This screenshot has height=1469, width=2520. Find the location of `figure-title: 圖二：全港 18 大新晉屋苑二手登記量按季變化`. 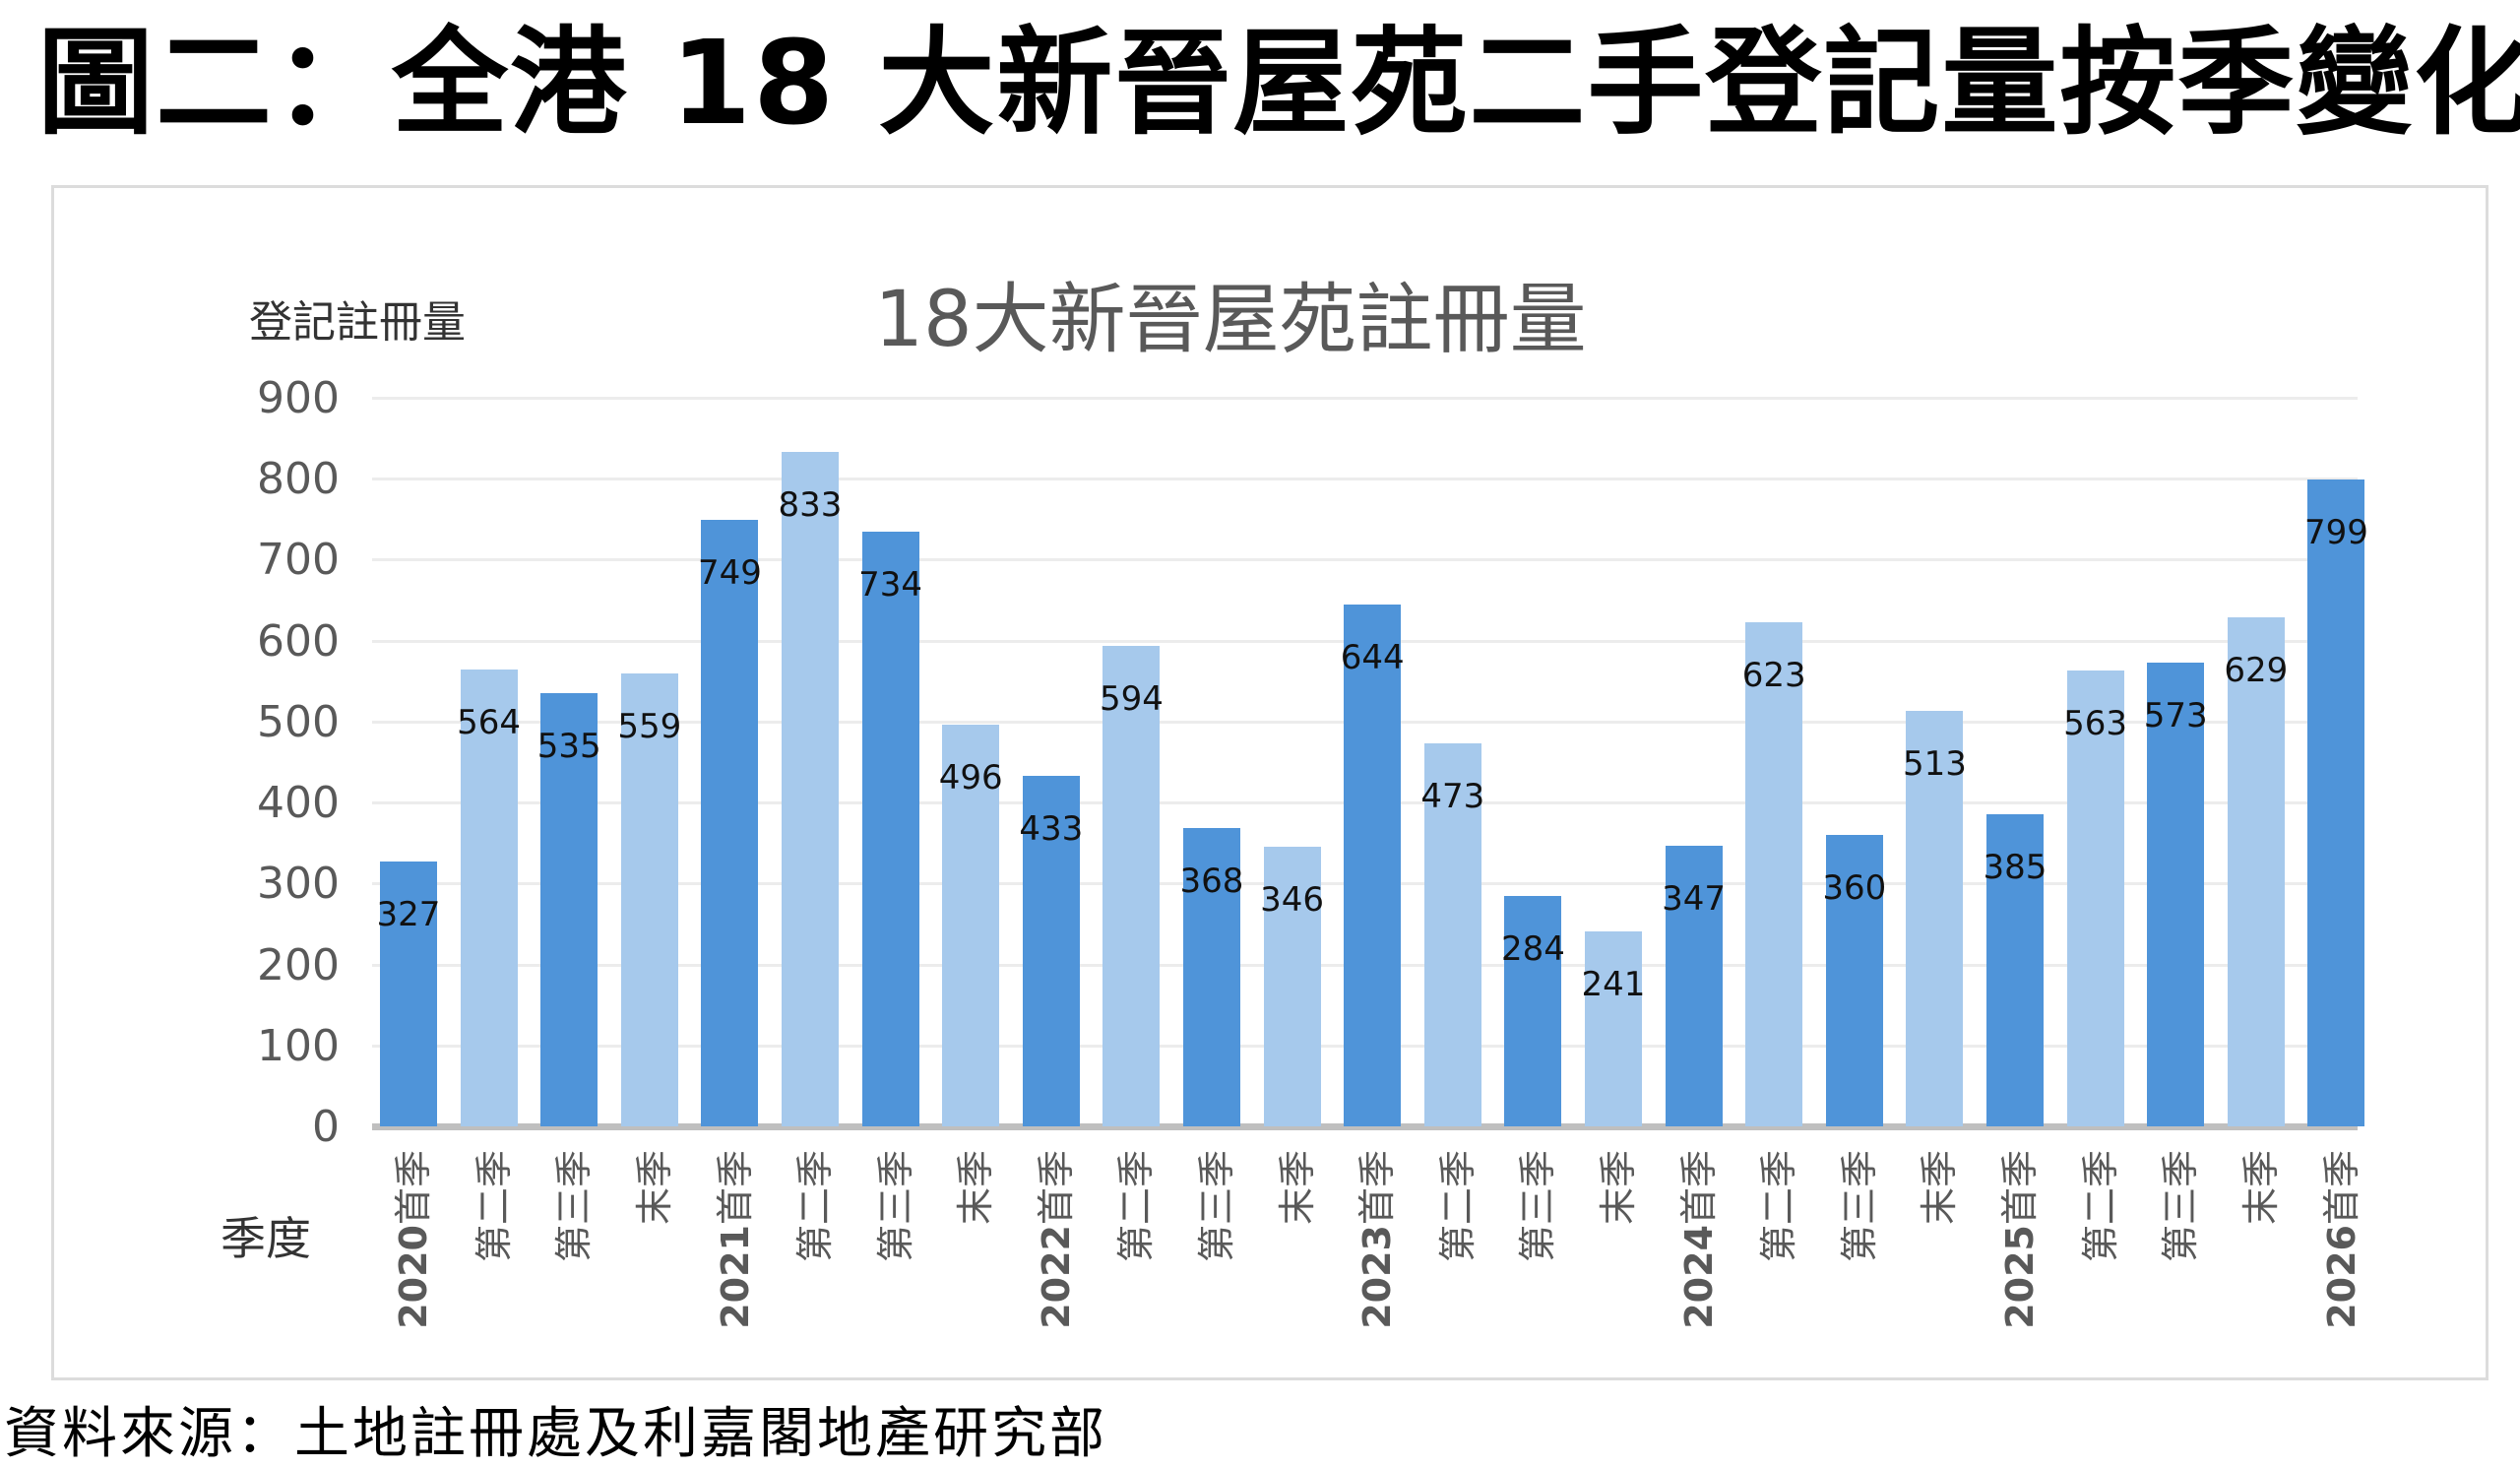

figure-title: 圖二：全港 18 大新晉屋苑二手登記量按季變化 is located at coordinates (1278, 83).